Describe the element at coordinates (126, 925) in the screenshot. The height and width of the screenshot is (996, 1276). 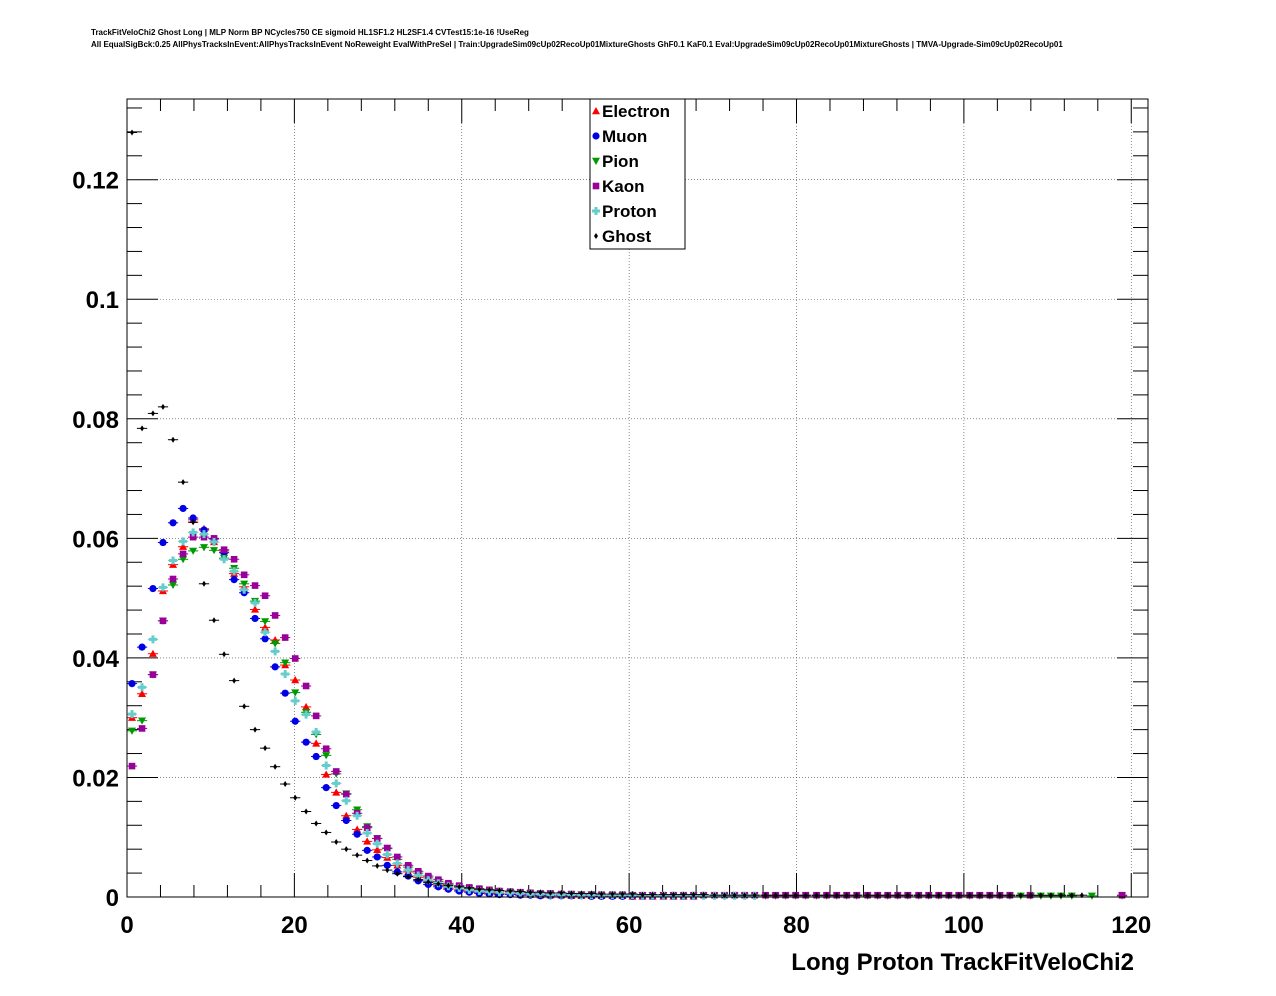
I see `x-tick-label: 0` at that location.